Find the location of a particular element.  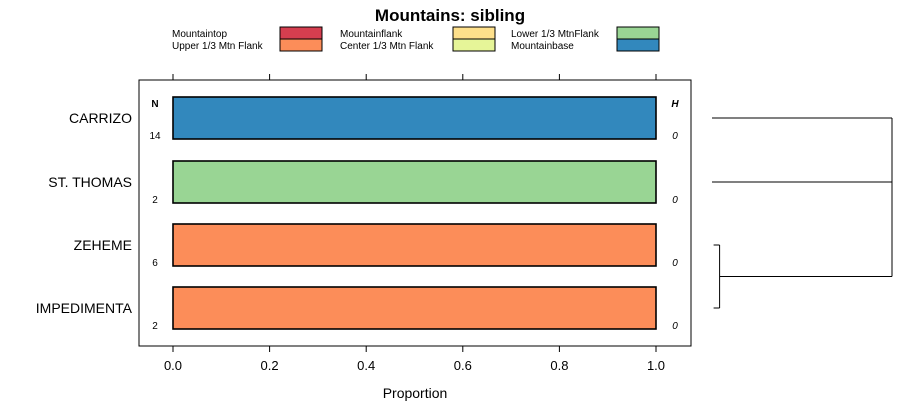

bar-row-zeheme: ZEHEME 6 0 is located at coordinates (376, 246).